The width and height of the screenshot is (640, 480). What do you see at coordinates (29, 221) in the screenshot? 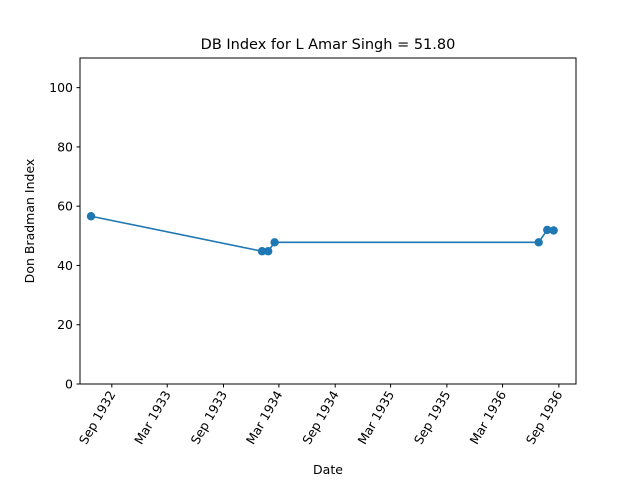
I see `y-axis-label: Don Bradman Index` at bounding box center [29, 221].